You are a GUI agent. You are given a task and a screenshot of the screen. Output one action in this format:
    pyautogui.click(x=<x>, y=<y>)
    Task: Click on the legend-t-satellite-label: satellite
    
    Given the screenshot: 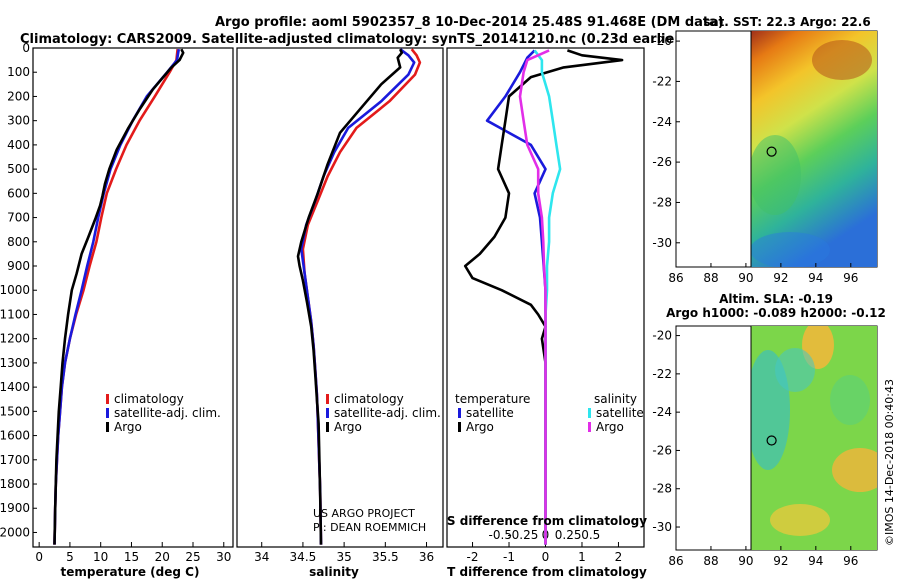 What is the action you would take?
    pyautogui.click(x=490, y=413)
    